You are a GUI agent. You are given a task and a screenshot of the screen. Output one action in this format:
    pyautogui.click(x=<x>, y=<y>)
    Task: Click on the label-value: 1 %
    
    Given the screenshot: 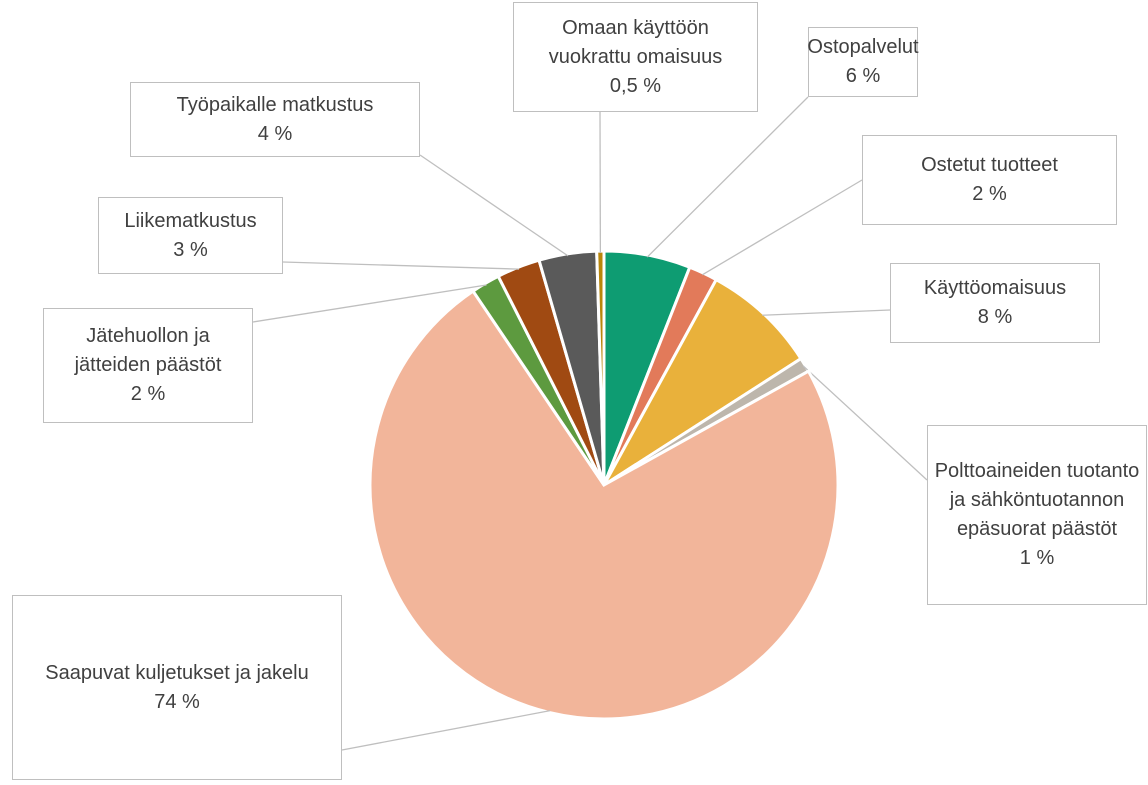 What is the action you would take?
    pyautogui.click(x=1037, y=558)
    